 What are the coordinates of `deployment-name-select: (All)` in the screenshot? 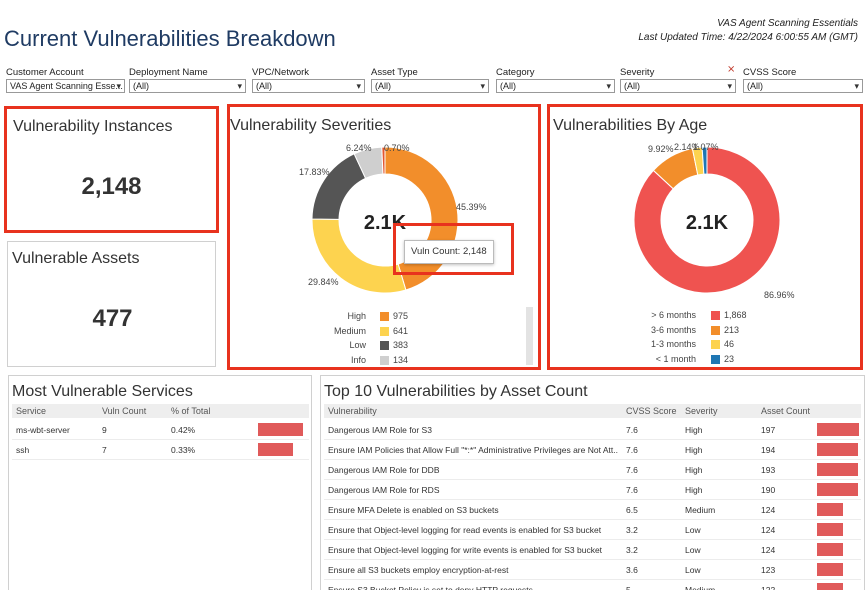 It's located at (187, 86).